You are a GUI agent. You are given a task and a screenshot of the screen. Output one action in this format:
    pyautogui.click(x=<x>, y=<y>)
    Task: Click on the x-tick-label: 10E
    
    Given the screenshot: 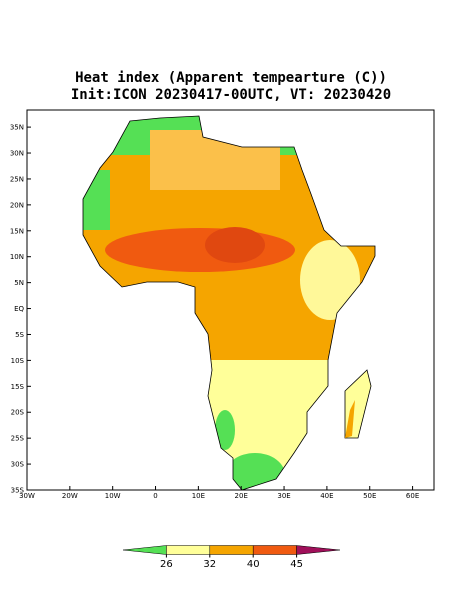 What is the action you would take?
    pyautogui.click(x=198, y=496)
    